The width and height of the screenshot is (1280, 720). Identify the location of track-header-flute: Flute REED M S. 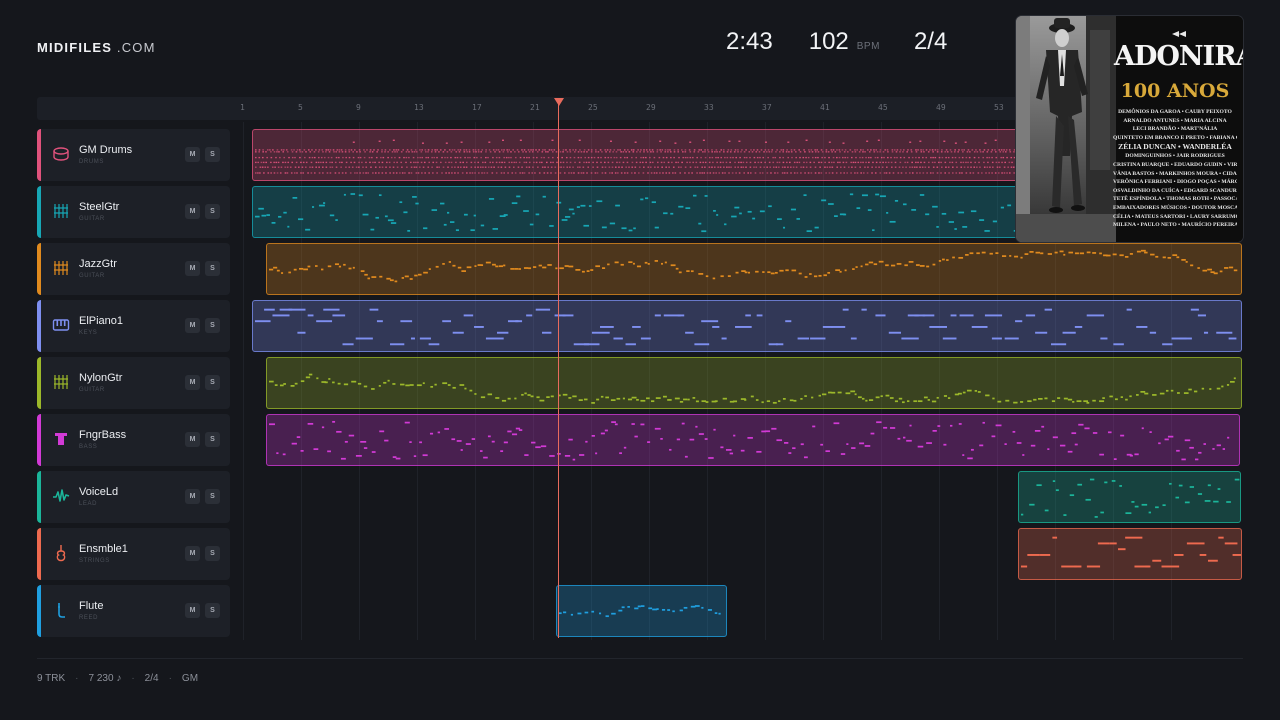
(133, 611).